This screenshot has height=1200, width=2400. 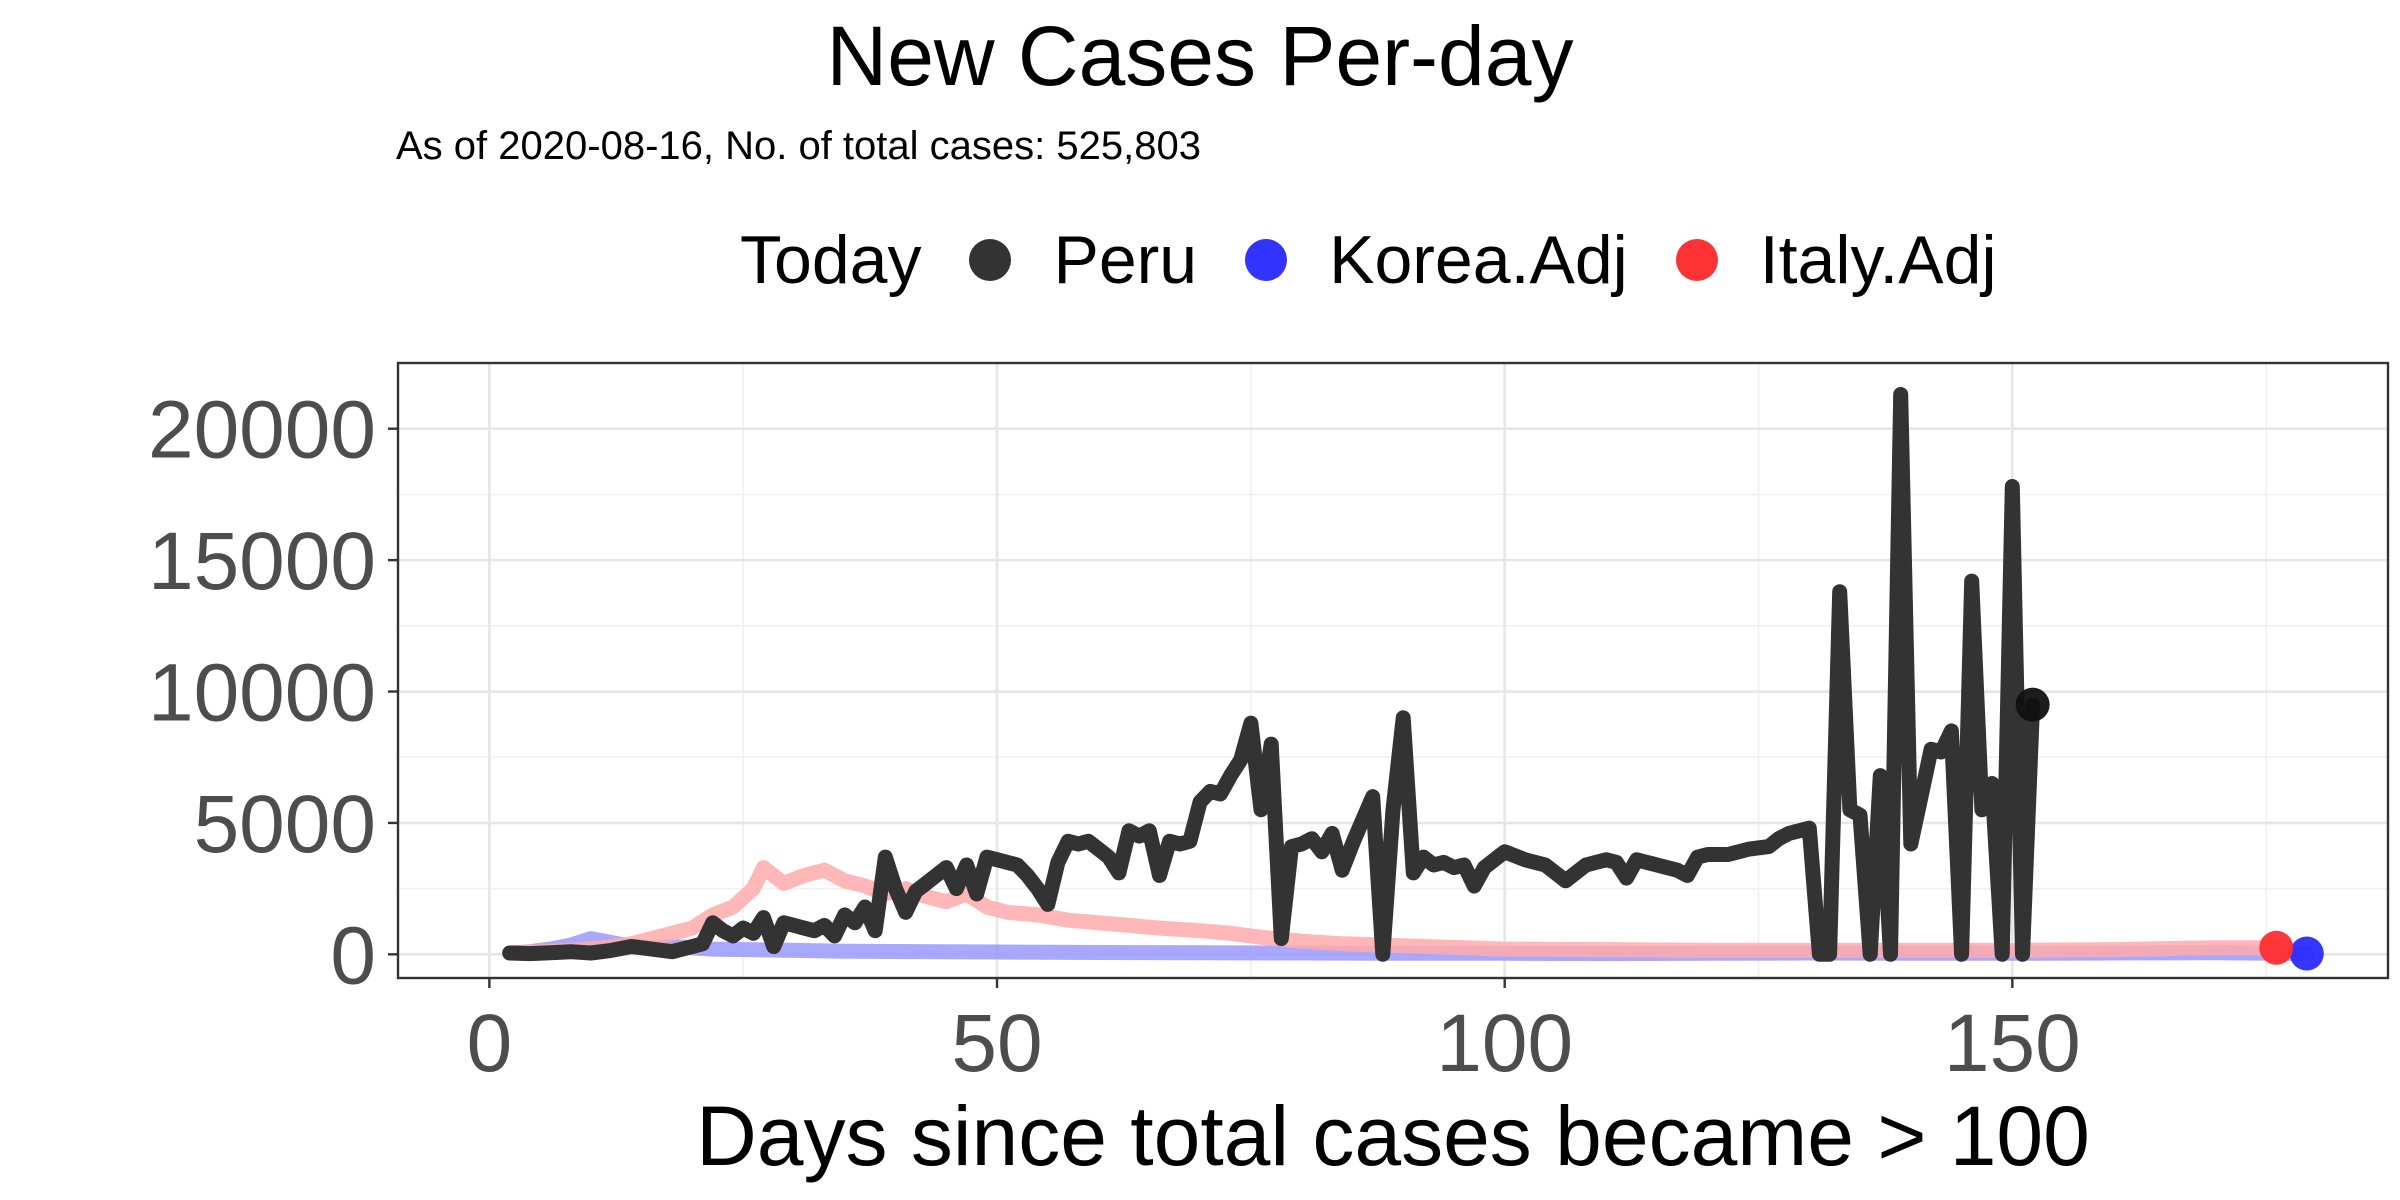 I want to click on legend-label-italy: Italy.Adj, so click(x=1878, y=260).